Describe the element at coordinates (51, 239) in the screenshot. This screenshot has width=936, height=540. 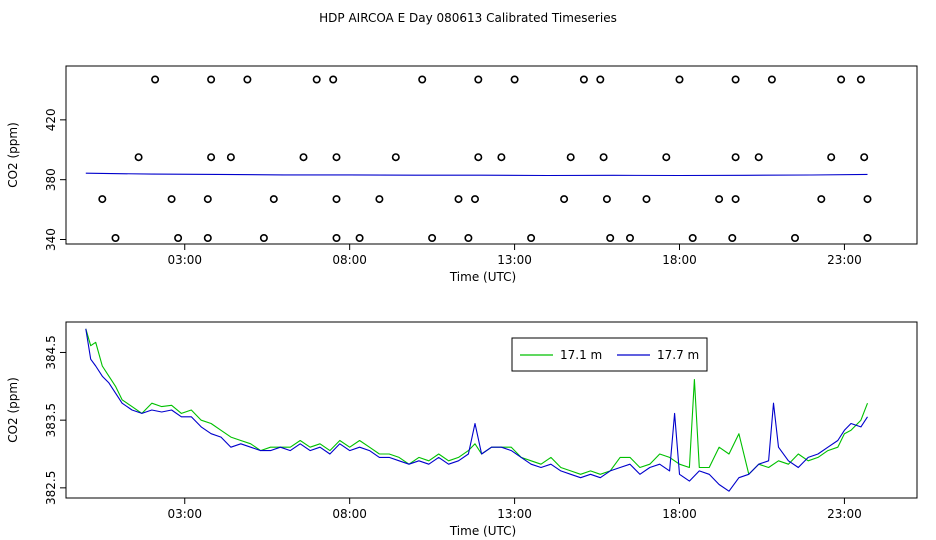
I see `top-y-tick-label: 340` at that location.